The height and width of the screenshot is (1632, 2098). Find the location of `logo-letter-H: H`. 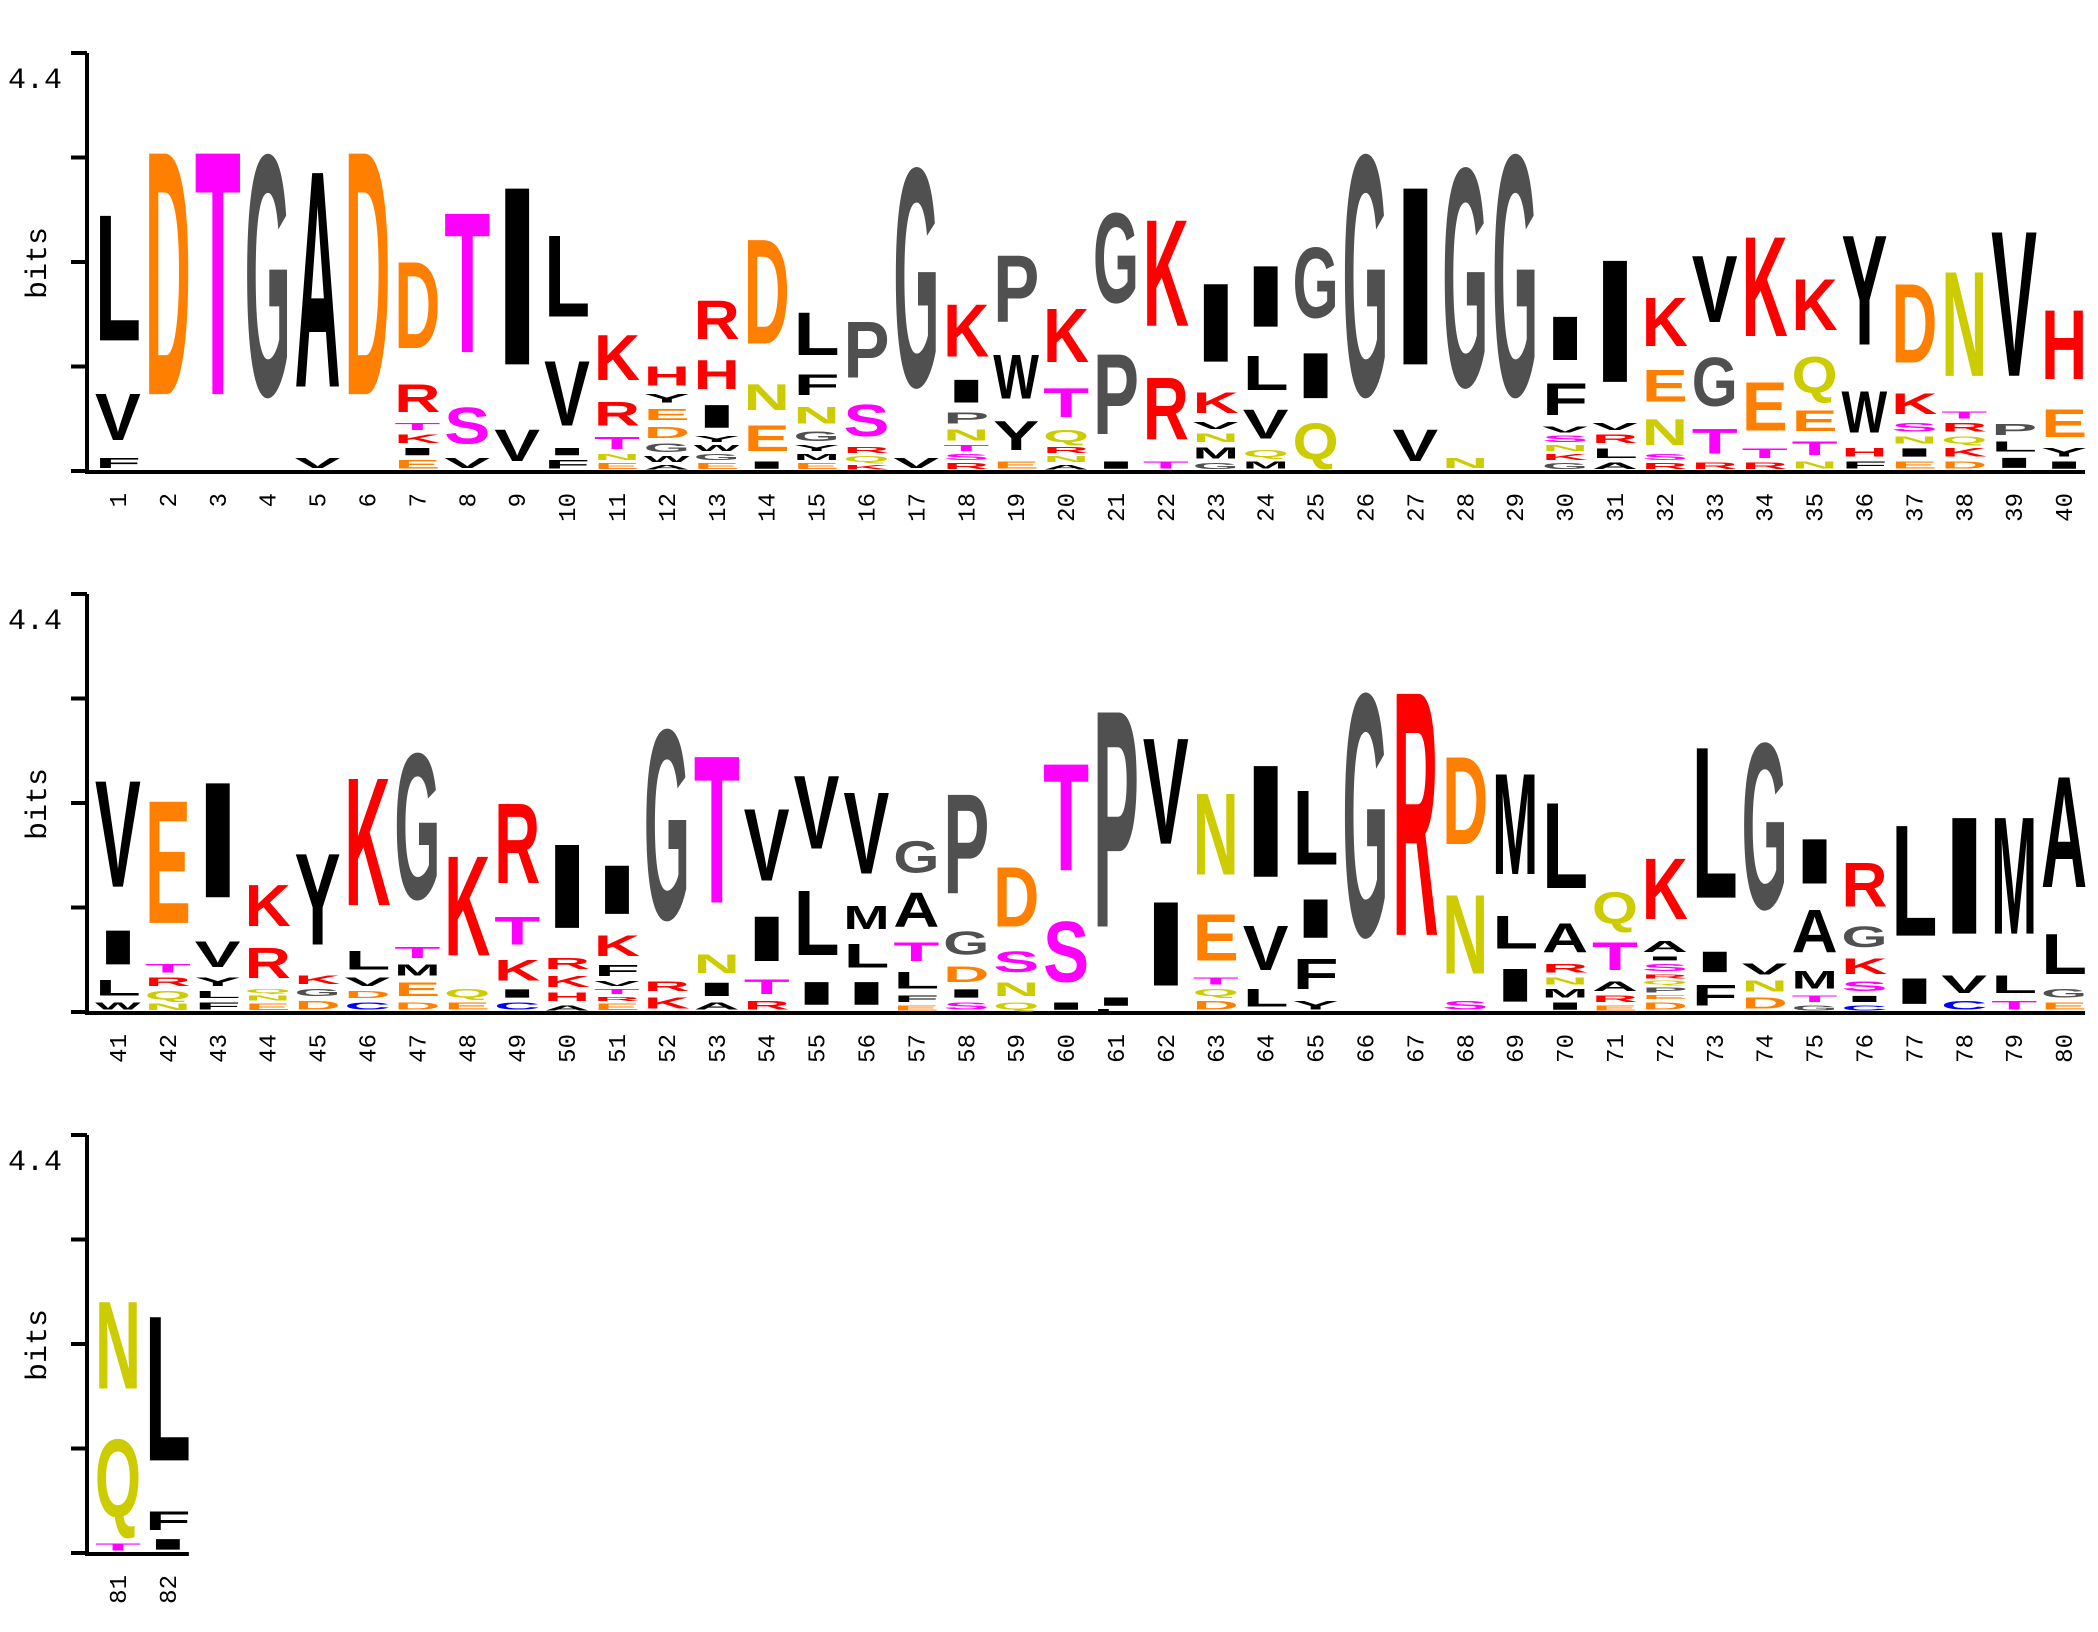

logo-letter-H: H is located at coordinates (2064, 344).